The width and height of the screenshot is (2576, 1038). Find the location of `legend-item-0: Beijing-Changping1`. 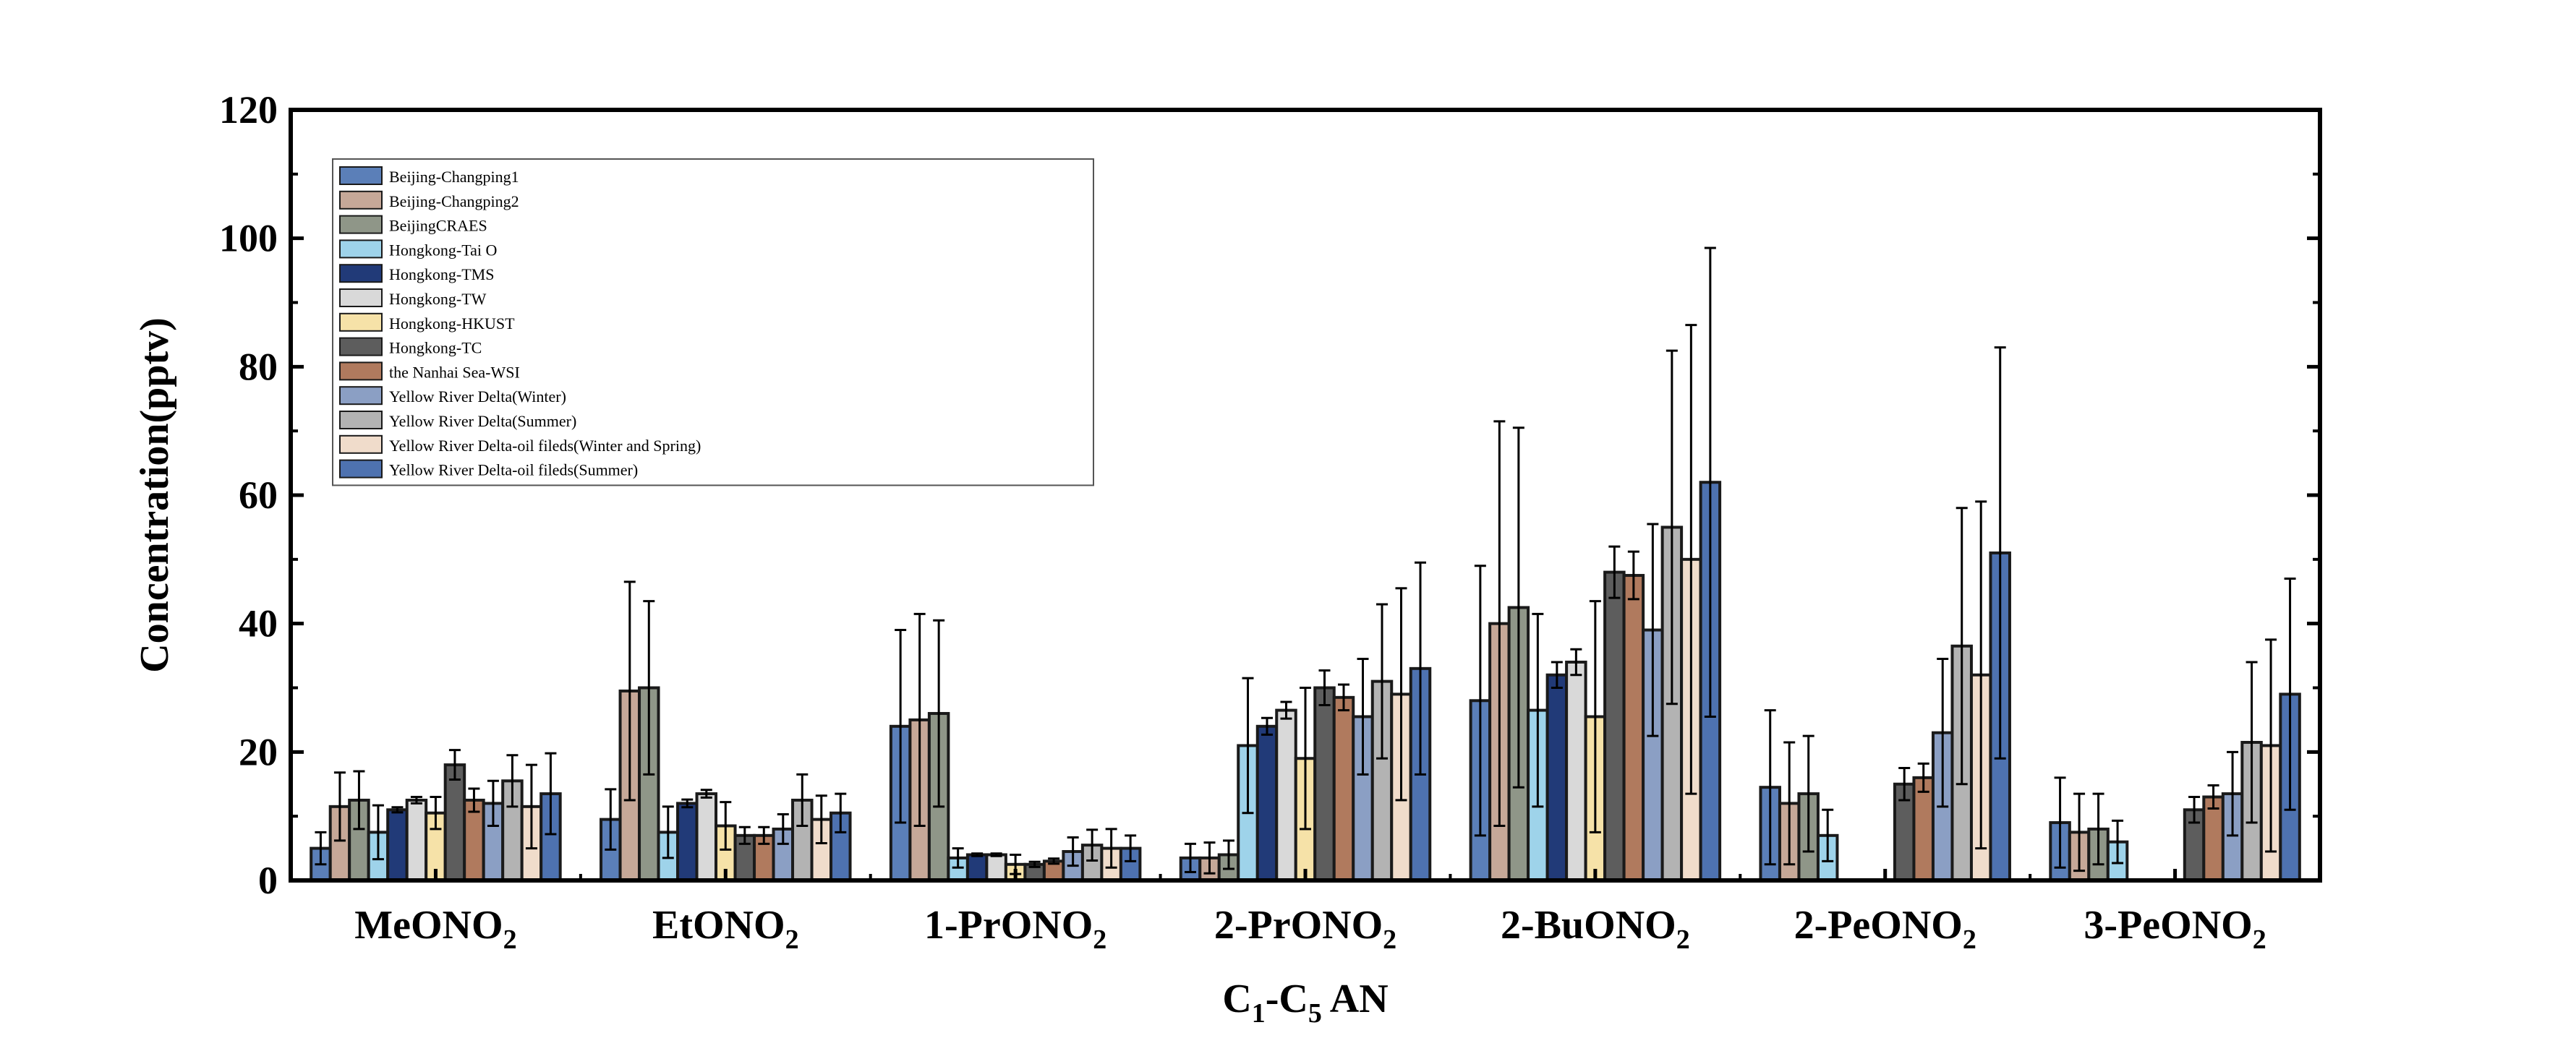

legend-item-0: Beijing-Changping1 is located at coordinates (429, 176).